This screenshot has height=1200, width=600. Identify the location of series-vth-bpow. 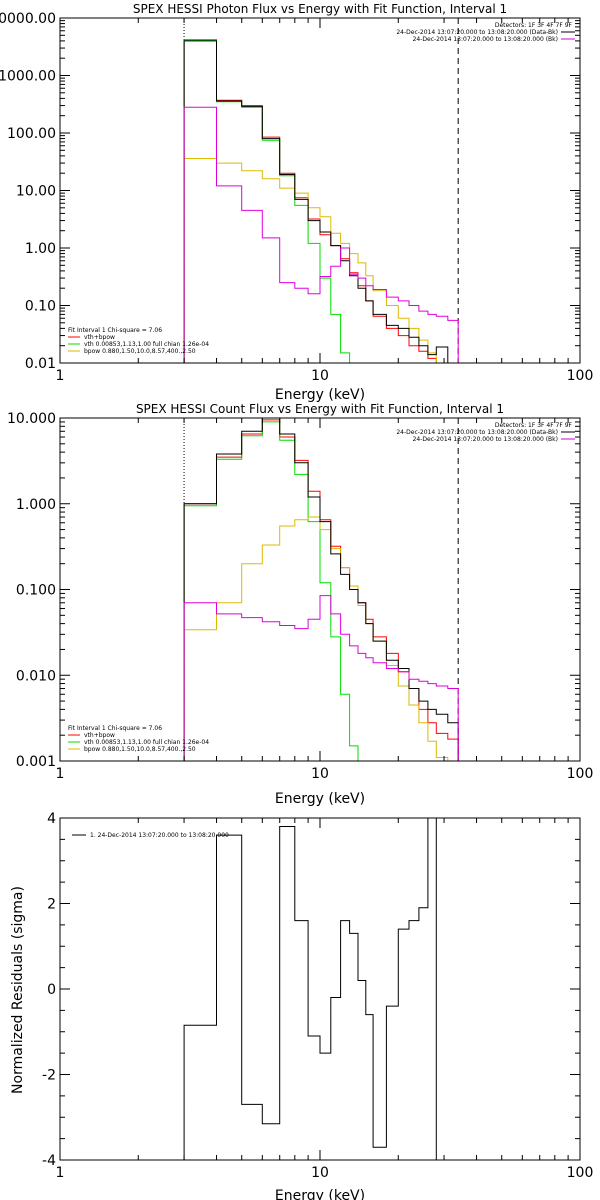
(316, 201).